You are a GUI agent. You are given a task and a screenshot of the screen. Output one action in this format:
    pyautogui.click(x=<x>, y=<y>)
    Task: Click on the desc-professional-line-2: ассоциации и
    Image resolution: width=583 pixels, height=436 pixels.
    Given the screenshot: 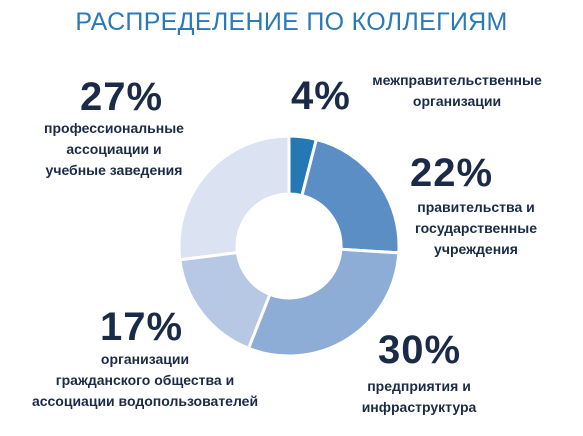 What is the action you would take?
    pyautogui.click(x=114, y=149)
    